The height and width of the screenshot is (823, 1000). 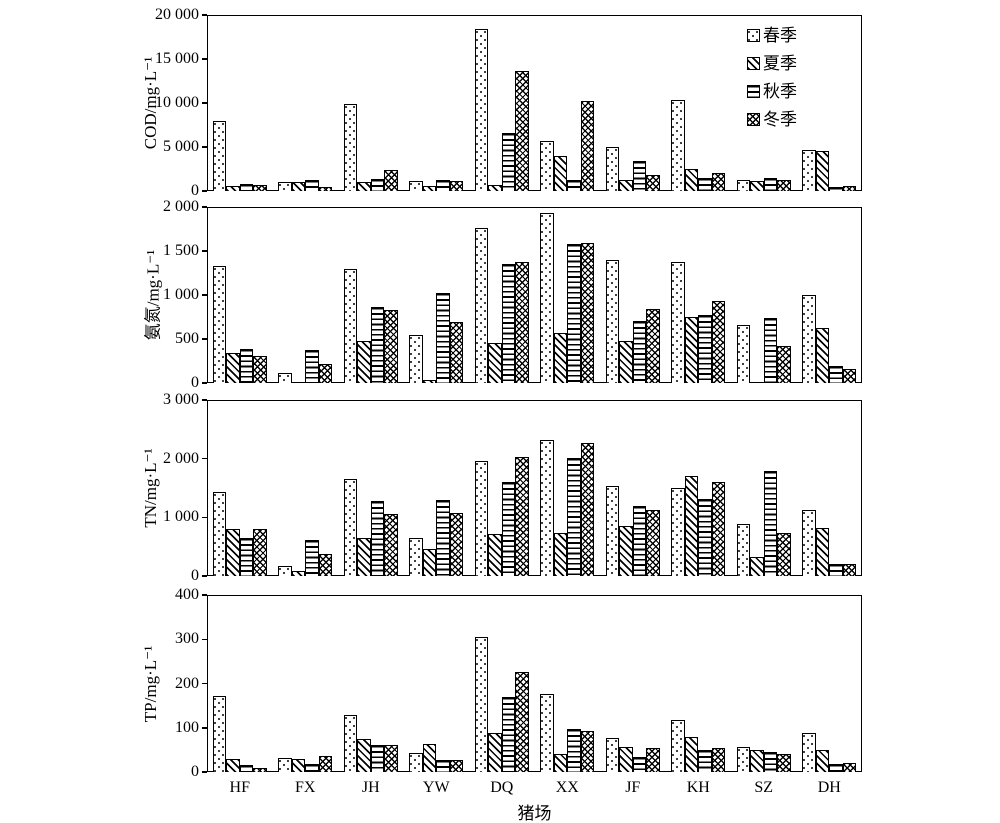 I want to click on bar-tn-JF-夏季, so click(x=626, y=551).